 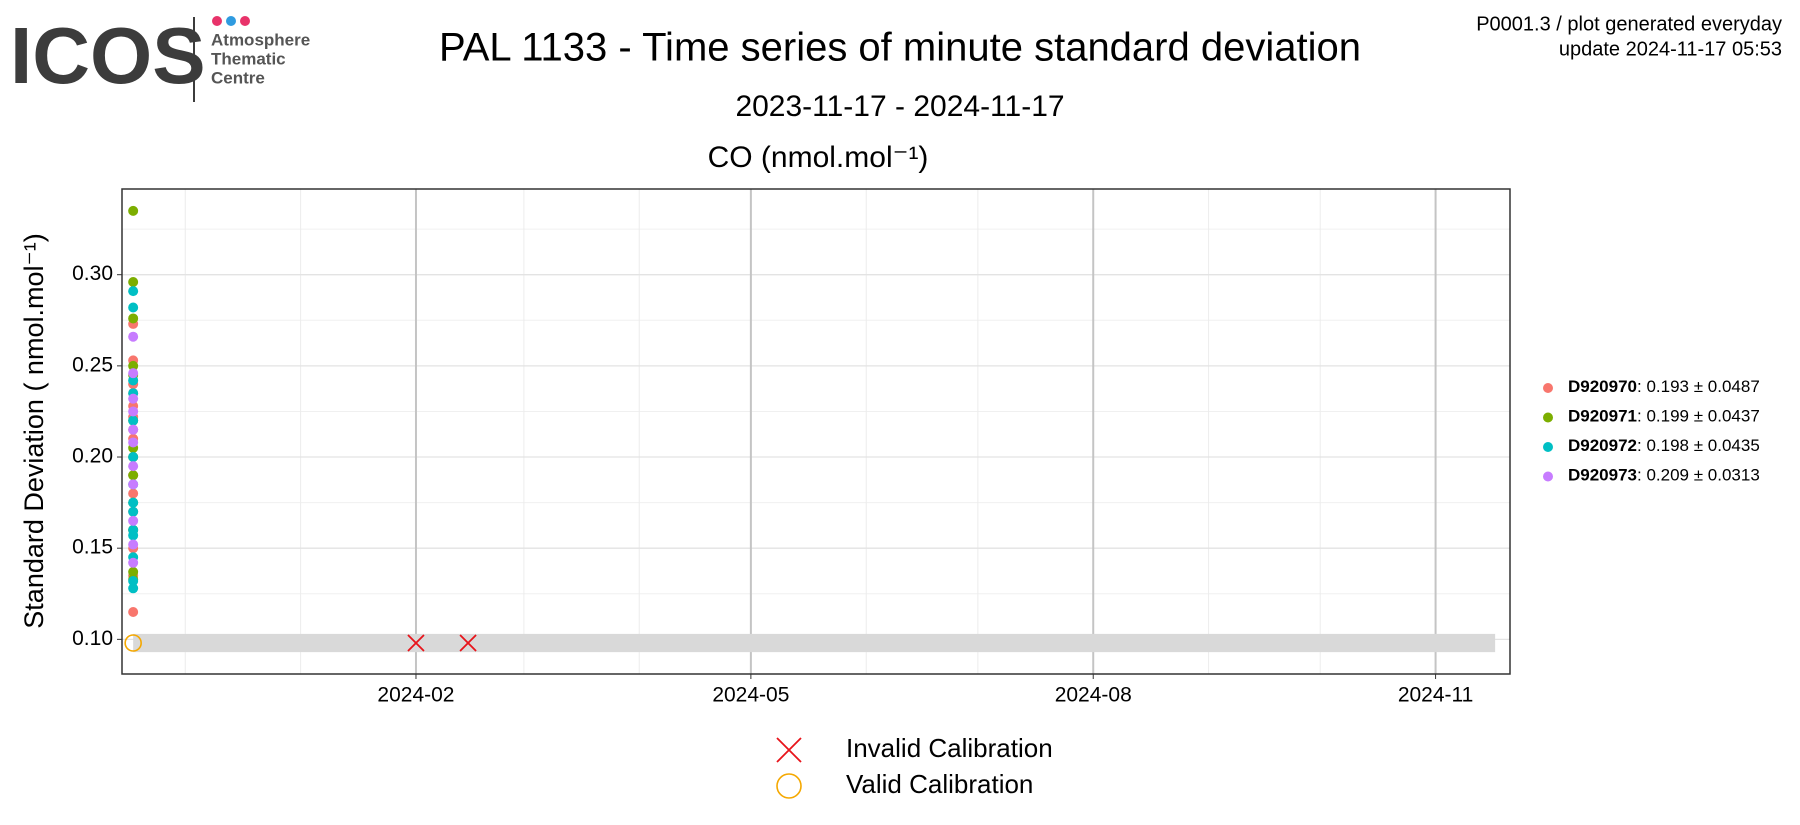 I want to click on legend-label: Valid Calibration, so click(x=939, y=784).